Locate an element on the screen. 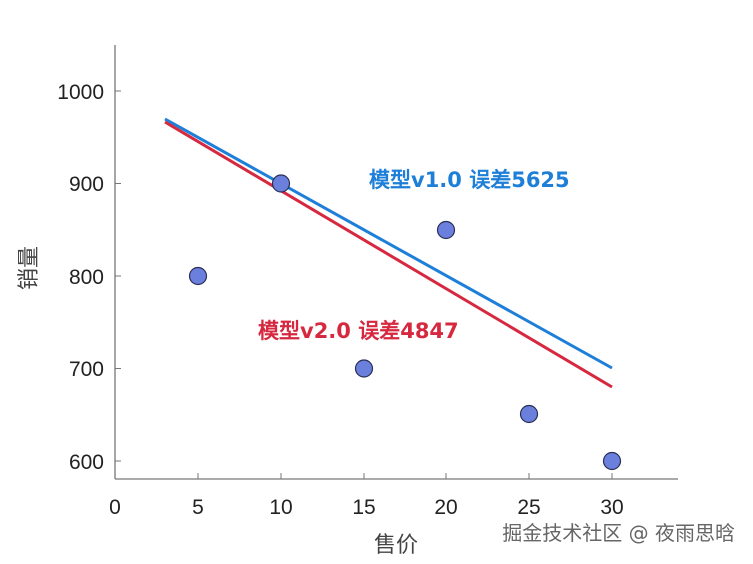 The width and height of the screenshot is (753, 564). x-ticks: 0 5 10 15 20 25 30 is located at coordinates (366, 496).